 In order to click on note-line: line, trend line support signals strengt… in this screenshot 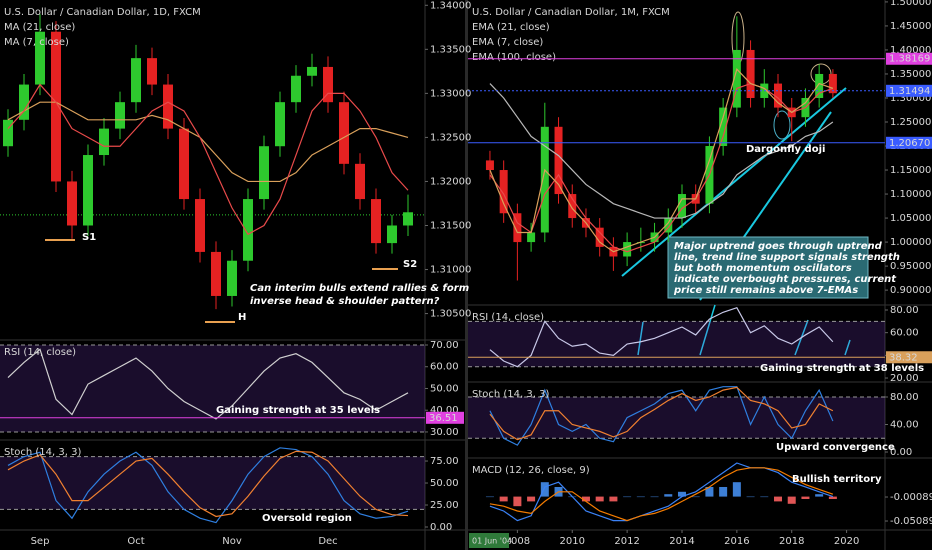, I will do `click(787, 257)`.